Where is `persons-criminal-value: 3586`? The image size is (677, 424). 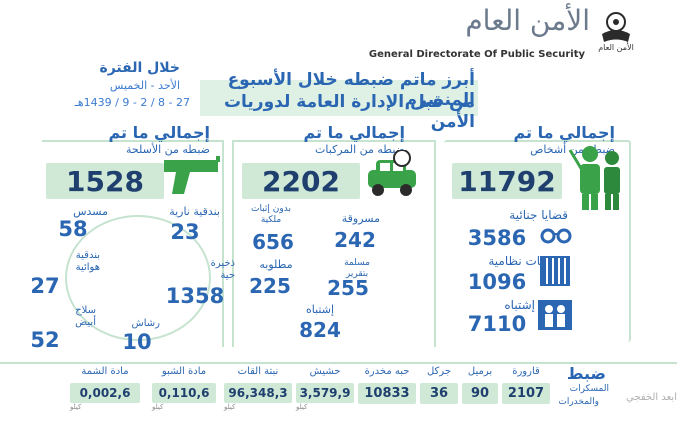 persons-criminal-value: 3586 is located at coordinates (497, 238).